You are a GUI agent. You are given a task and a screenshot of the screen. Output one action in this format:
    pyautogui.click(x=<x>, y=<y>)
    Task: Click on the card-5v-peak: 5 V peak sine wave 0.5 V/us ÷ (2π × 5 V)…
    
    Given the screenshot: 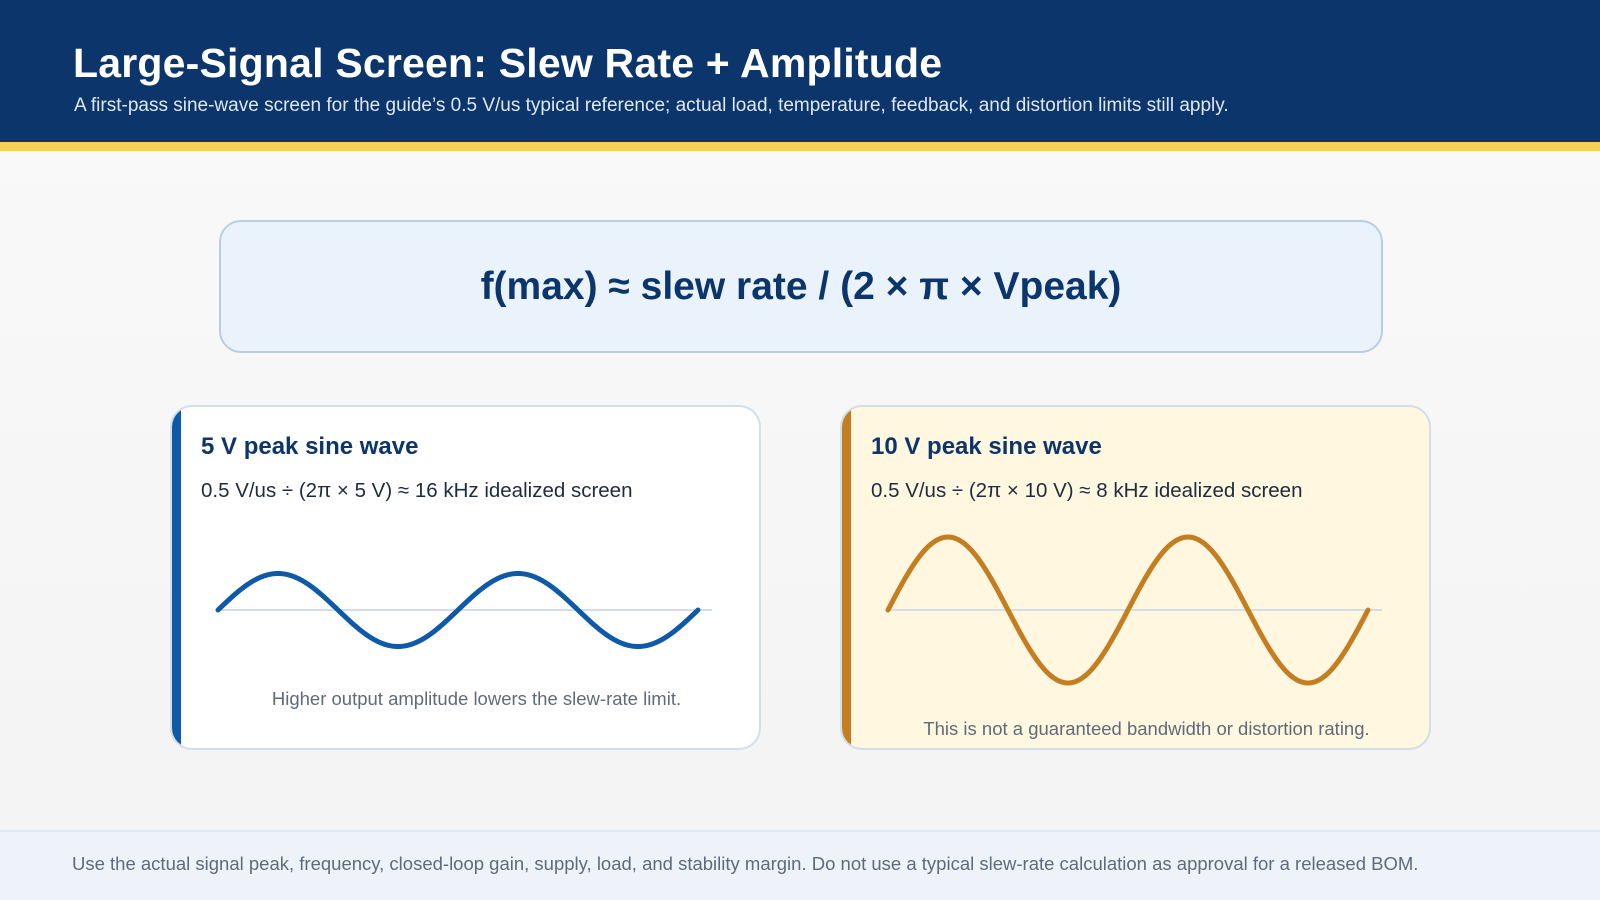 What is the action you would take?
    pyautogui.click(x=465, y=577)
    